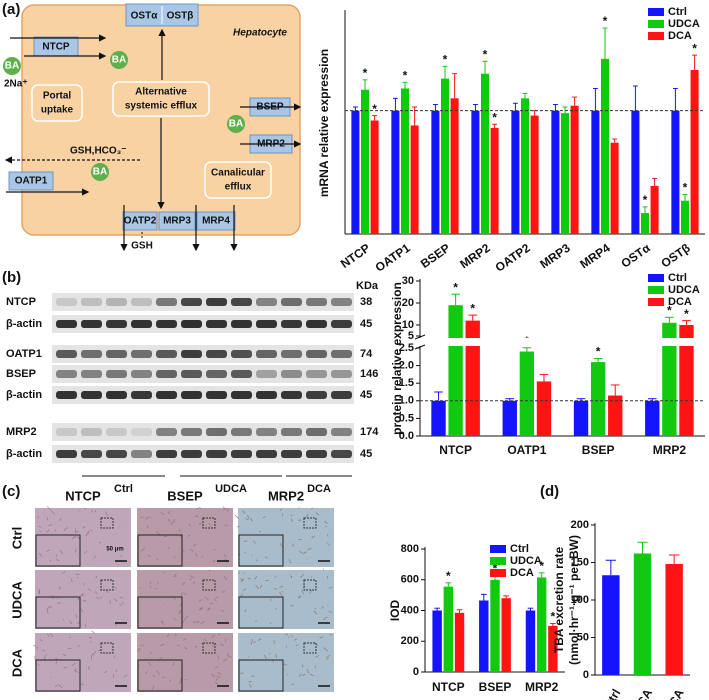 This screenshot has height=700, width=709. I want to click on blot-kda: 74, so click(366, 354).